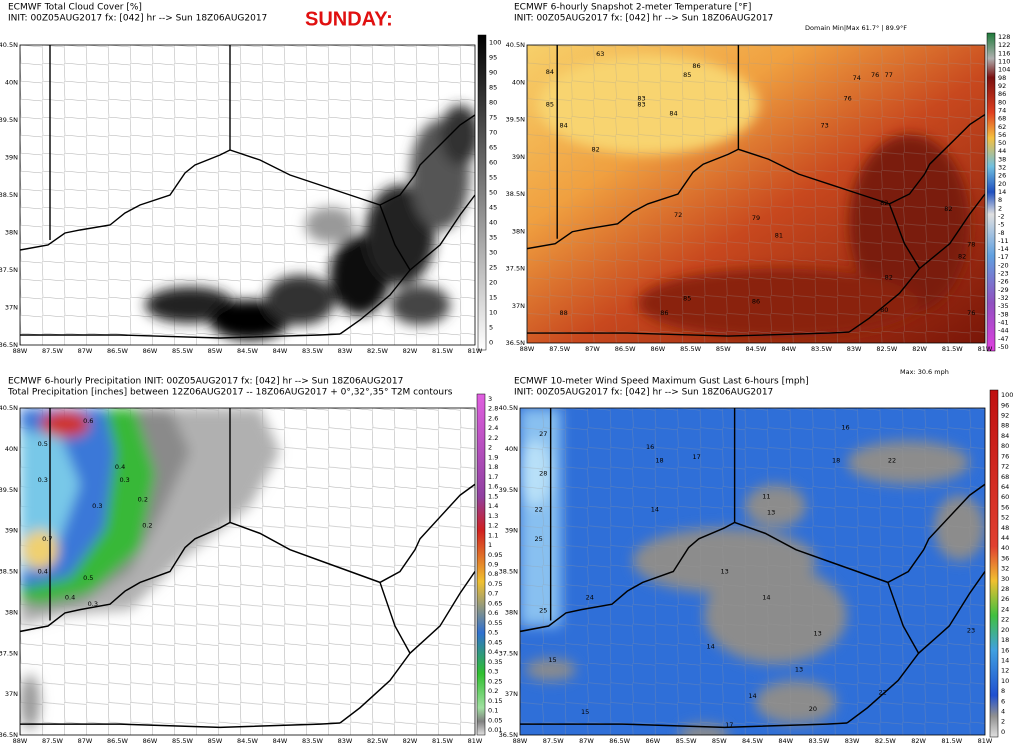 This screenshot has width=1024, height=751. Describe the element at coordinates (88, 578) in the screenshot. I see `map-value-label: 0.5` at that location.